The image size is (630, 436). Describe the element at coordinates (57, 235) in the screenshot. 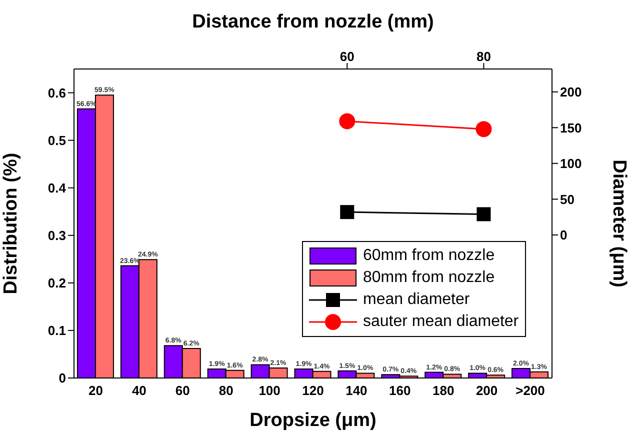

I see `y-tick-label: 0.3` at that location.